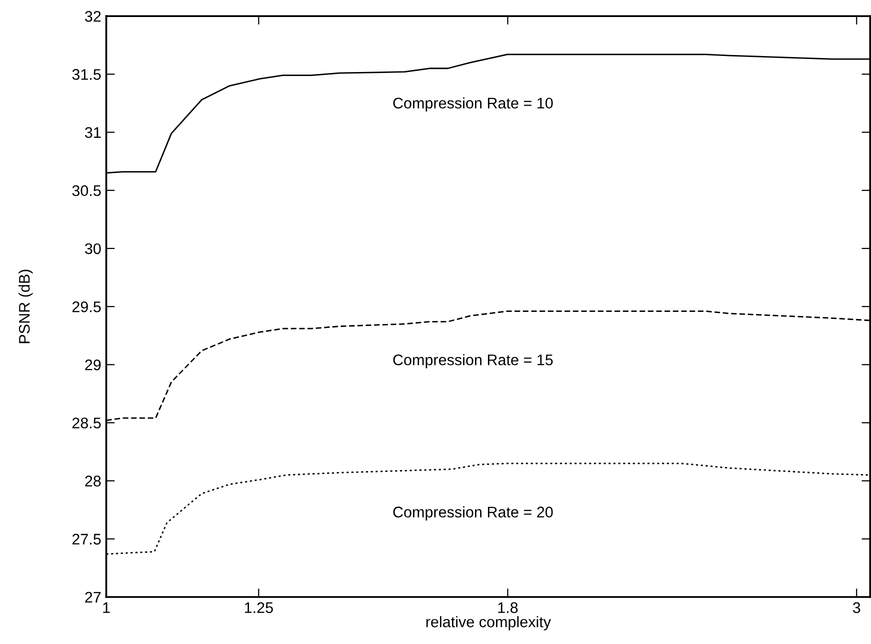  What do you see at coordinates (258, 608) in the screenshot?
I see `x-tick-label: 1.25` at bounding box center [258, 608].